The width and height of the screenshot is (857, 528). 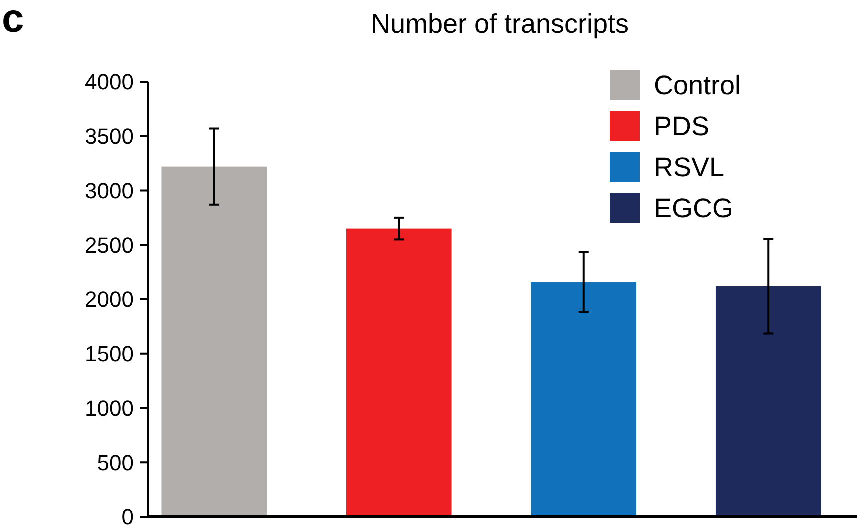 I want to click on legend-label: RSVL, so click(x=689, y=167).